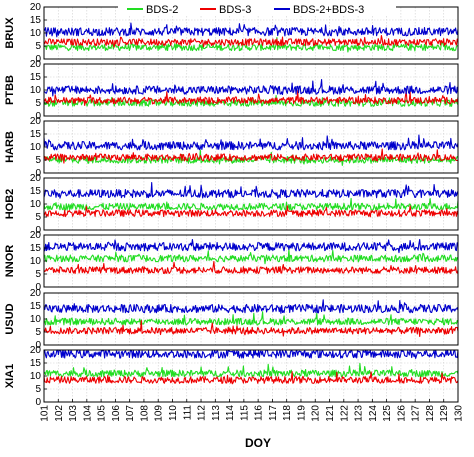  Describe the element at coordinates (202, 413) in the screenshot. I see `x-tick-label: 112` at that location.